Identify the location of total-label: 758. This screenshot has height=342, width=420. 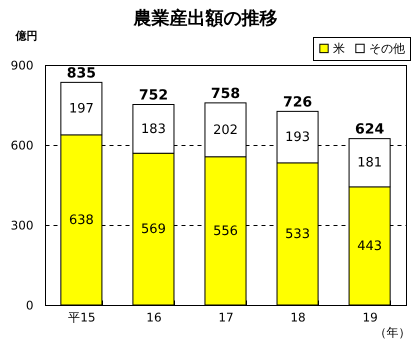
(225, 94).